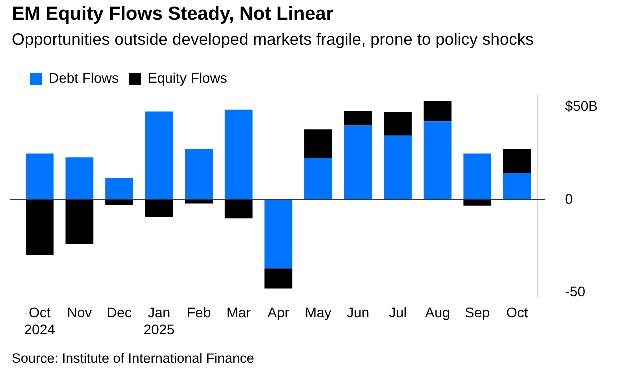 The width and height of the screenshot is (624, 382). I want to click on x-tick-label: Mar, so click(239, 312).